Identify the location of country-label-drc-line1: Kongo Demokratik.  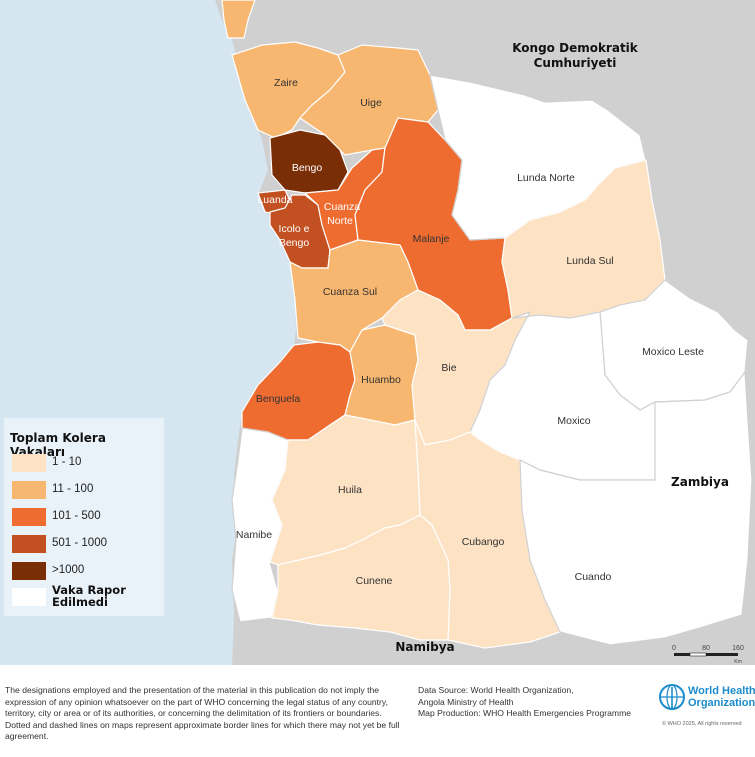
(575, 48).